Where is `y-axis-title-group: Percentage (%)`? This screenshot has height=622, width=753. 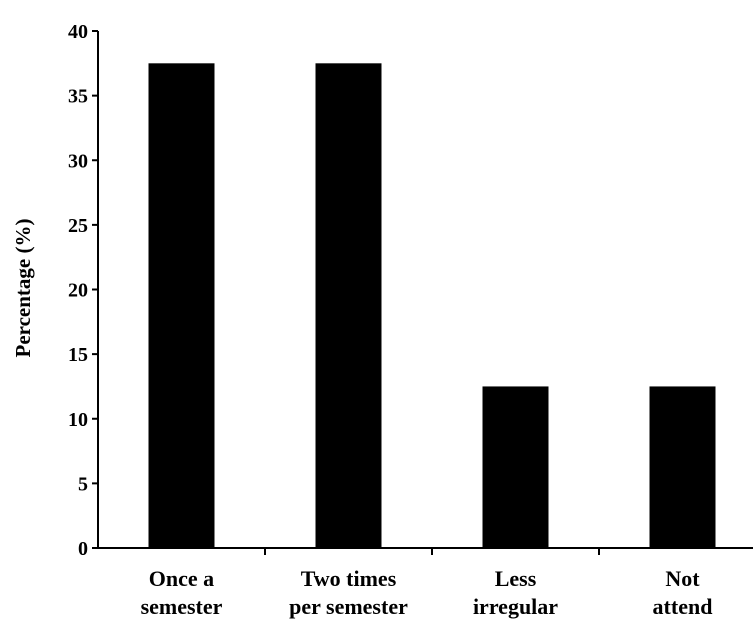
y-axis-title-group: Percentage (%) is located at coordinates (23, 288).